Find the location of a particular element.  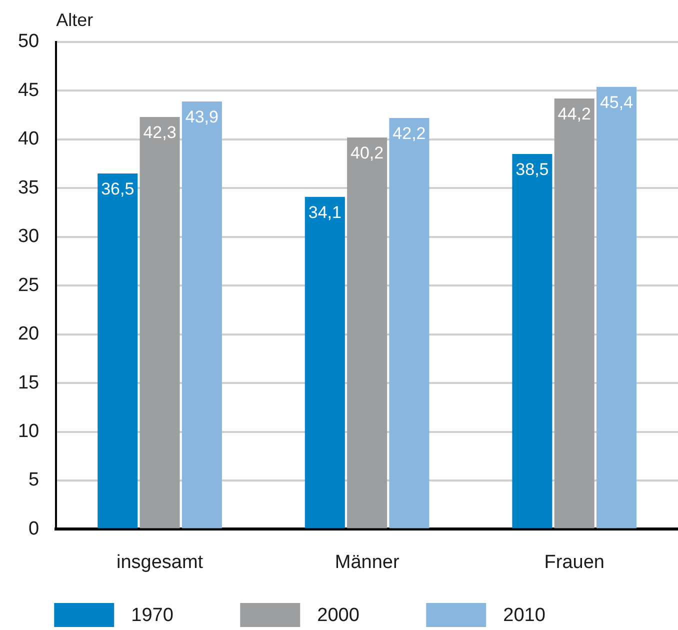

y-tick-label: 30 is located at coordinates (29, 237).